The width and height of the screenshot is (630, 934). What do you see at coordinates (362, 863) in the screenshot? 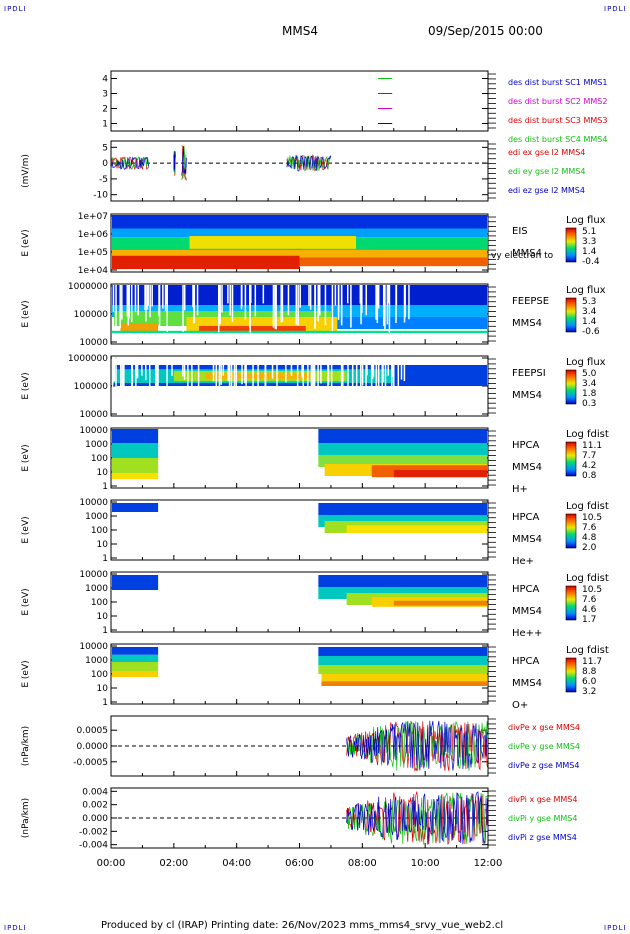
I see `x-tick-label: 08:00` at bounding box center [362, 863].